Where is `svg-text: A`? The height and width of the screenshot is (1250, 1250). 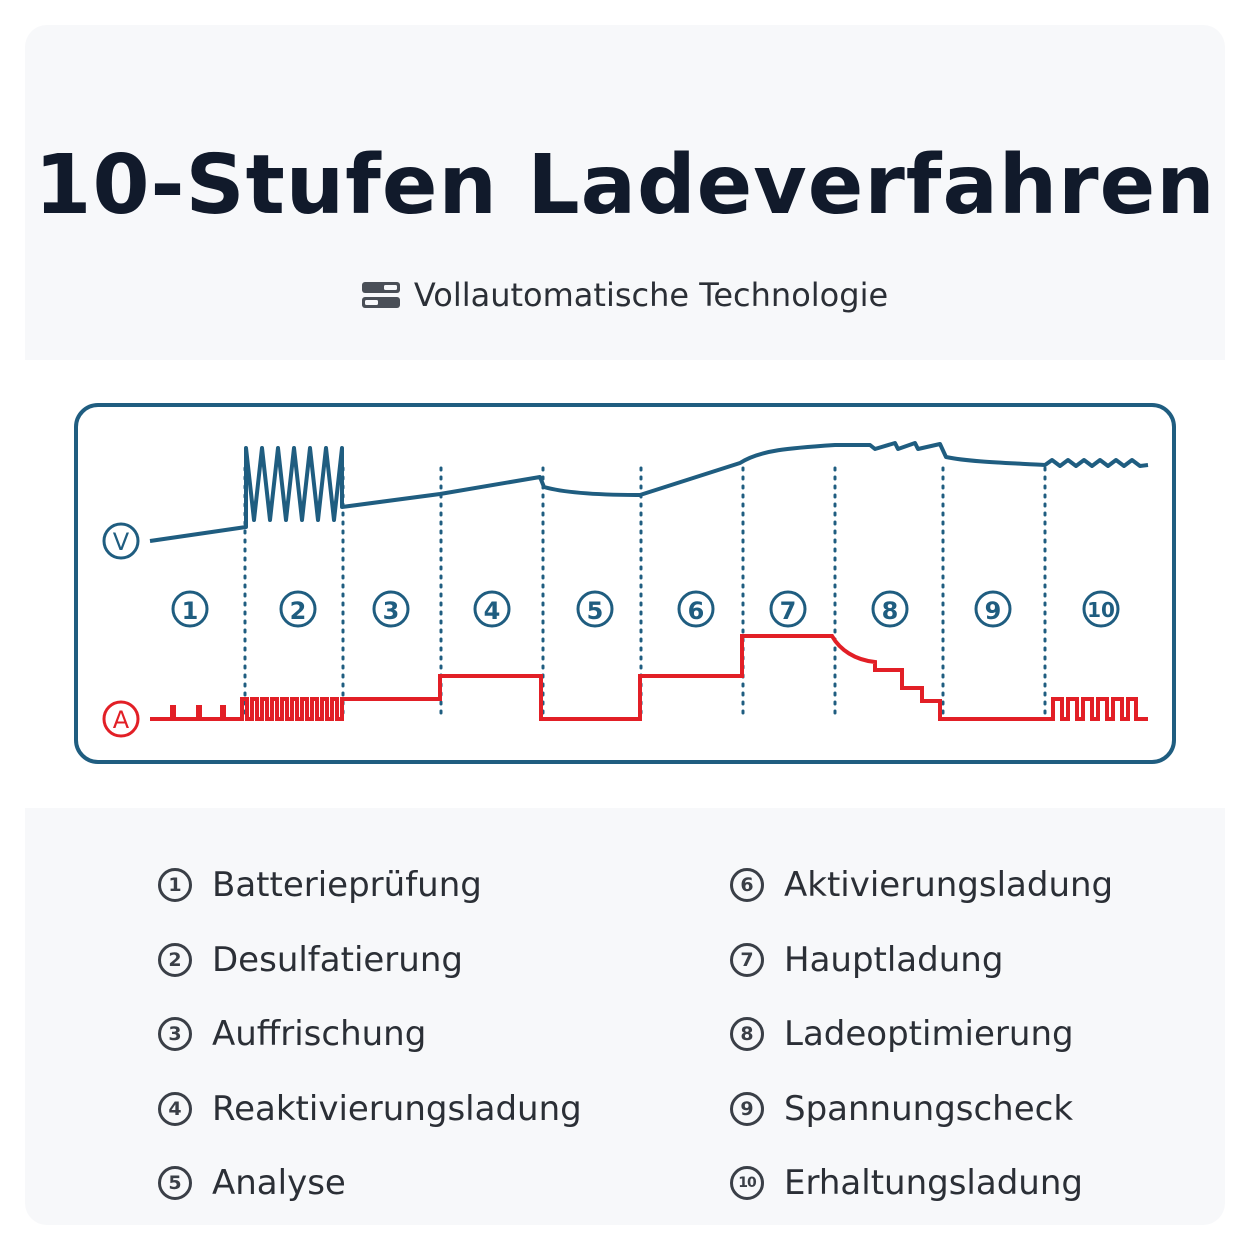
svg-text: A is located at coordinates (121, 720).